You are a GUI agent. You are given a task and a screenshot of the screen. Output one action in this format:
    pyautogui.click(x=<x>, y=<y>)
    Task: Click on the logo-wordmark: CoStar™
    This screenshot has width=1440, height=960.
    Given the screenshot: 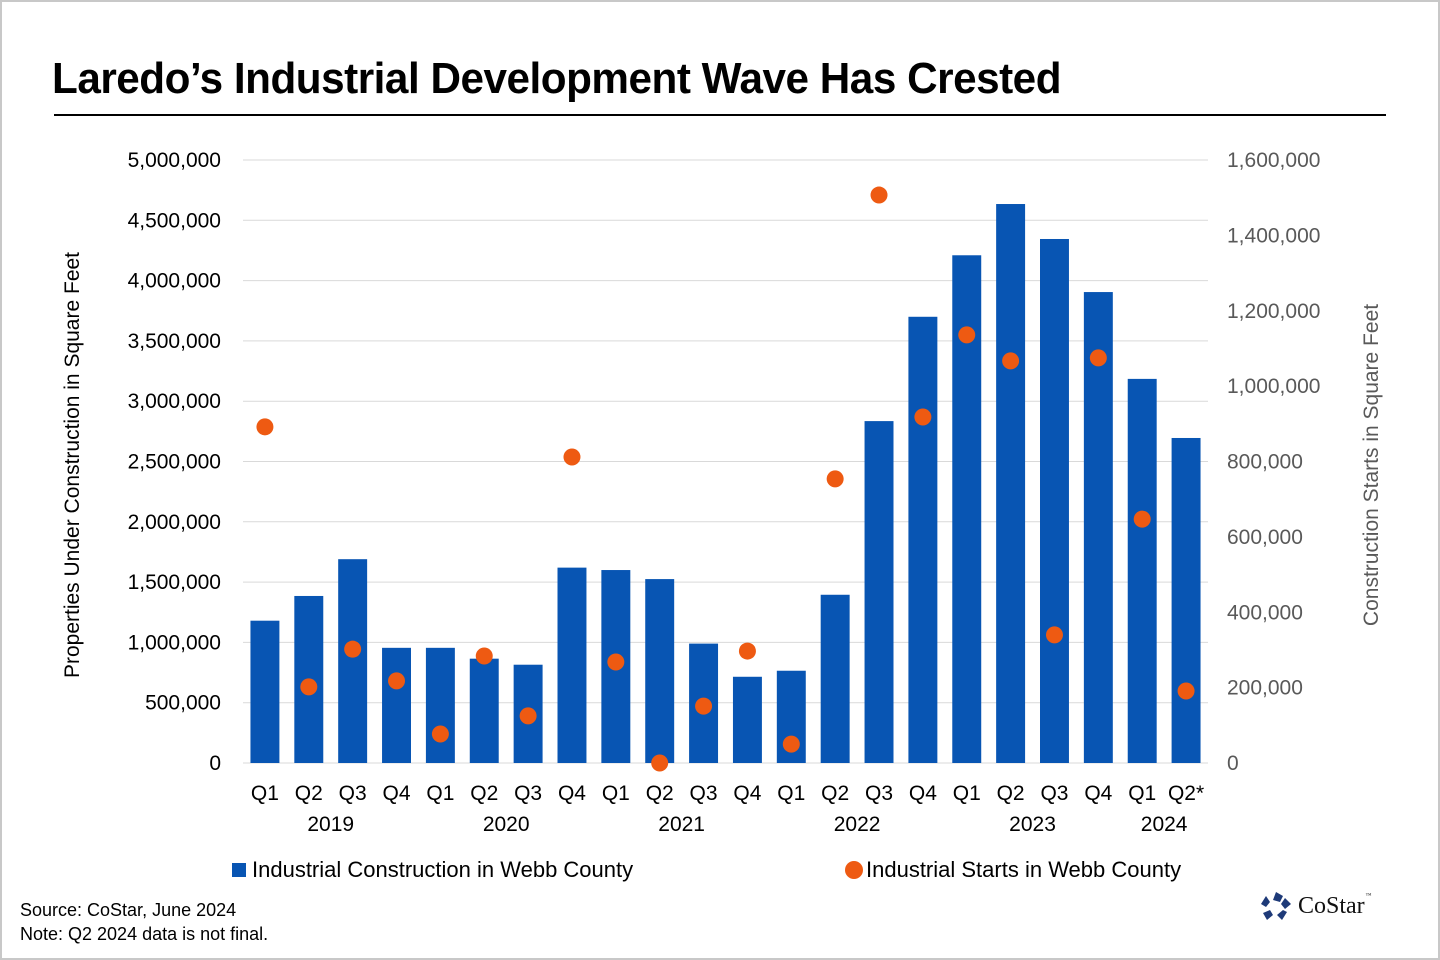 What is the action you would take?
    pyautogui.click(x=1335, y=906)
    